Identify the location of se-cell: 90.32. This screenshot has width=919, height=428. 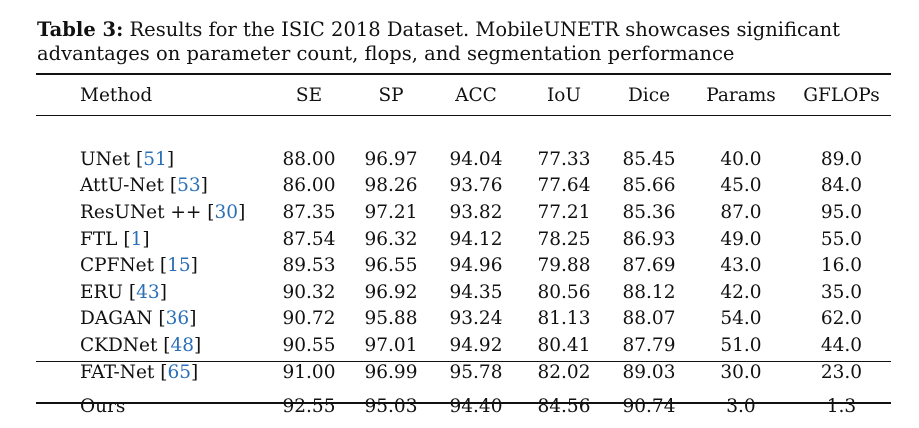
(309, 292).